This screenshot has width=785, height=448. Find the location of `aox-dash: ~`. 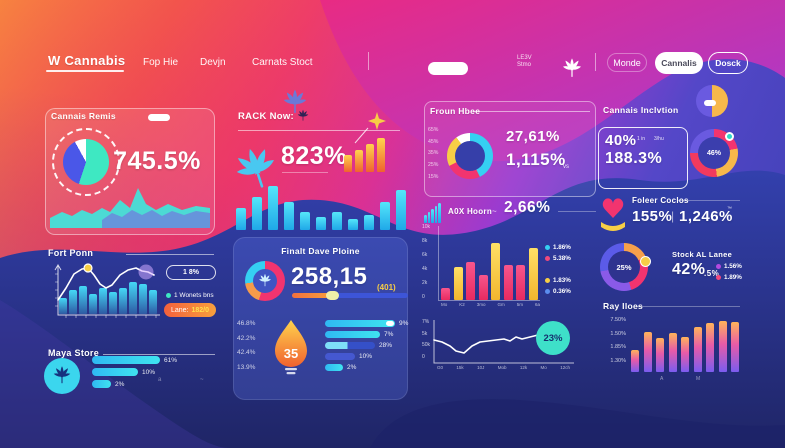

aox-dash: ~ is located at coordinates (494, 211).